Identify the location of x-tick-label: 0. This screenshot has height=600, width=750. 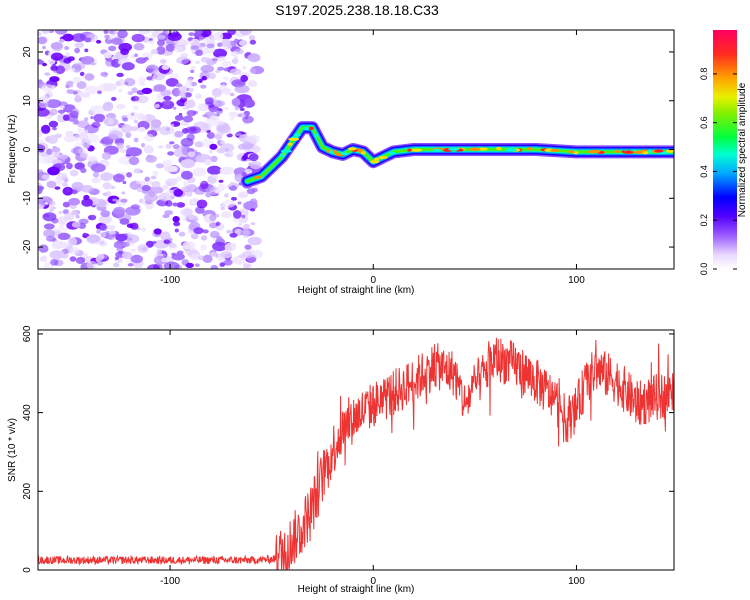
(373, 280).